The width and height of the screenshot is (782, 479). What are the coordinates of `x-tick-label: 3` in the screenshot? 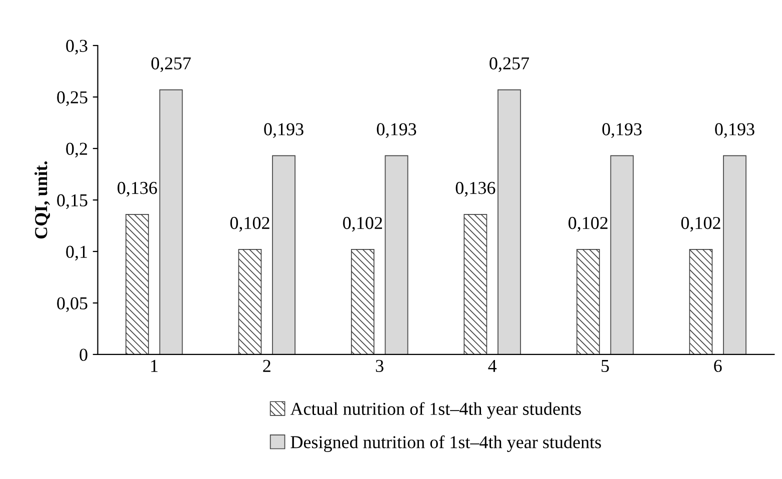 It's located at (380, 366).